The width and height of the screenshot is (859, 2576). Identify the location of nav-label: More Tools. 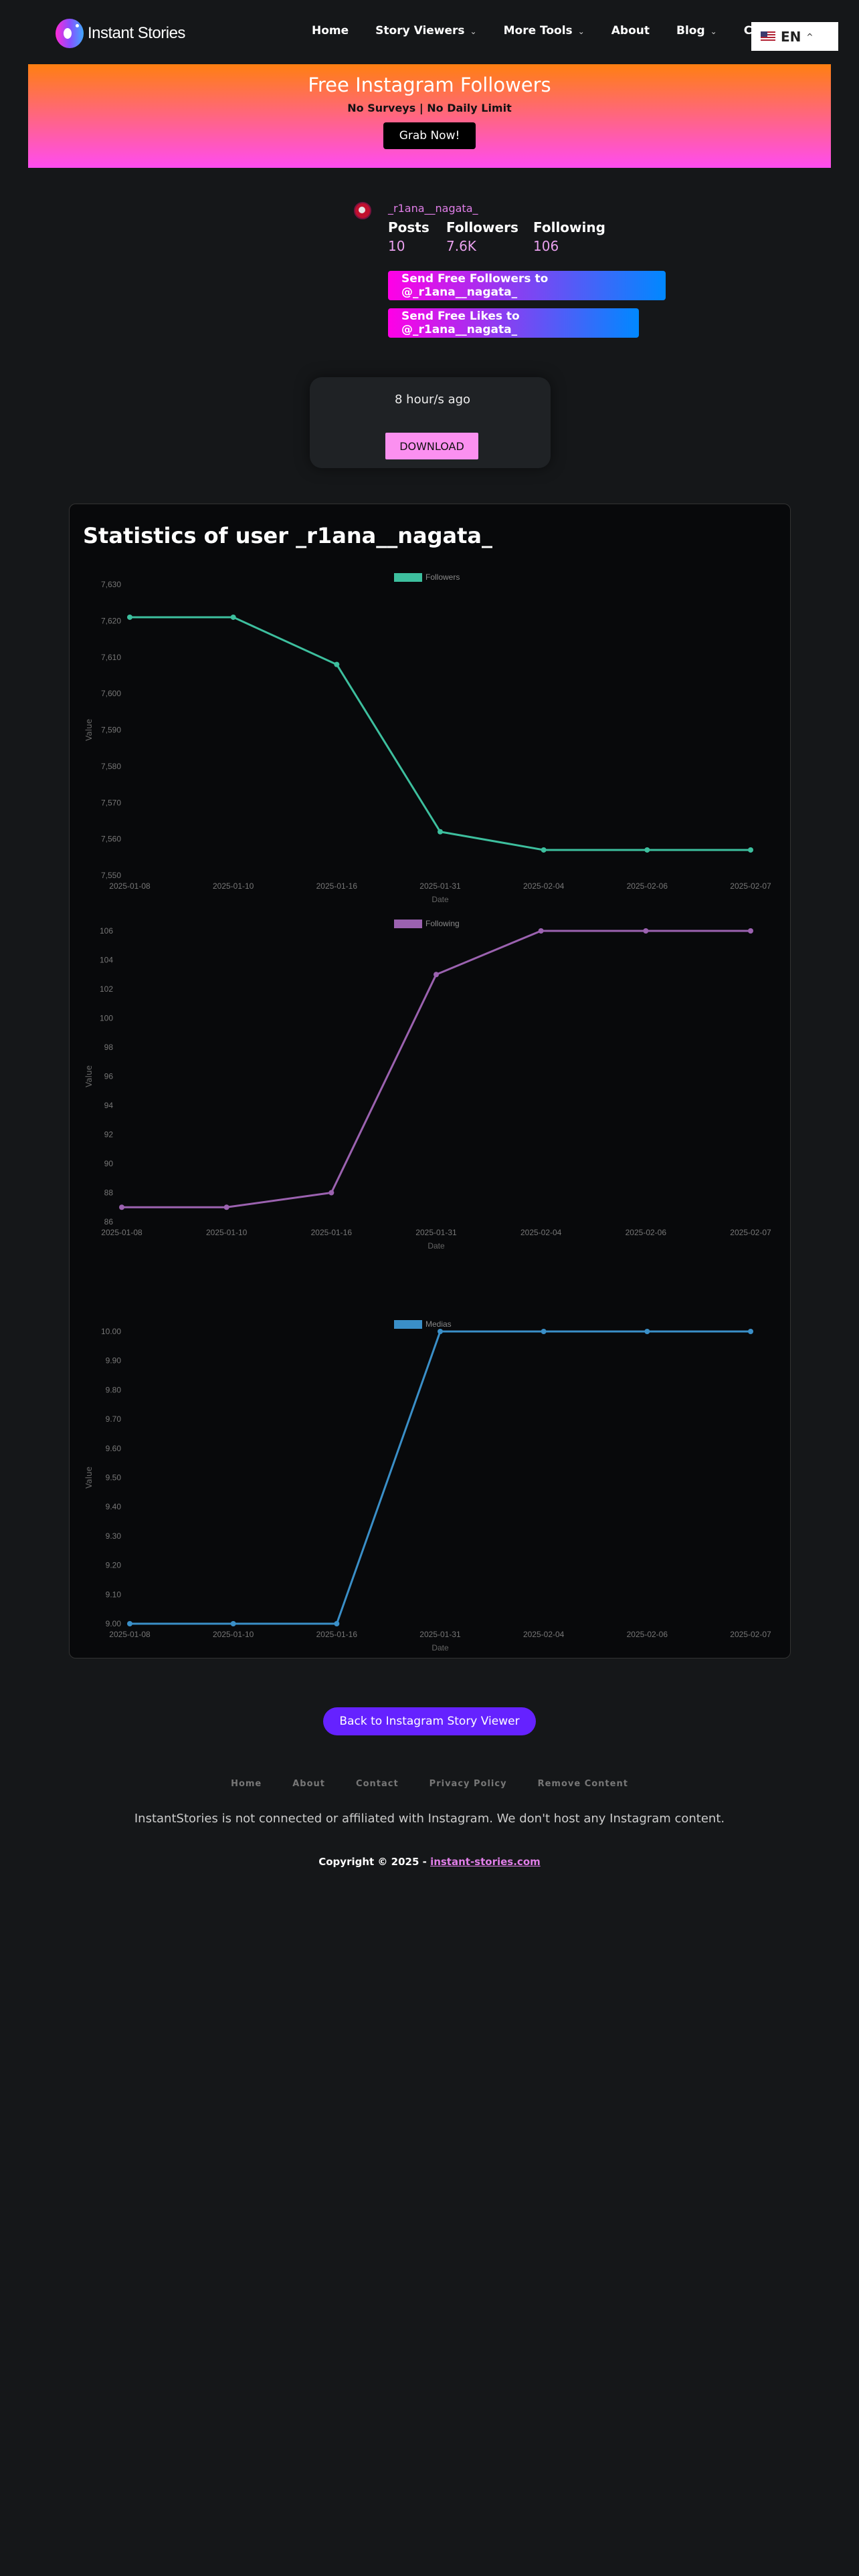
(538, 30).